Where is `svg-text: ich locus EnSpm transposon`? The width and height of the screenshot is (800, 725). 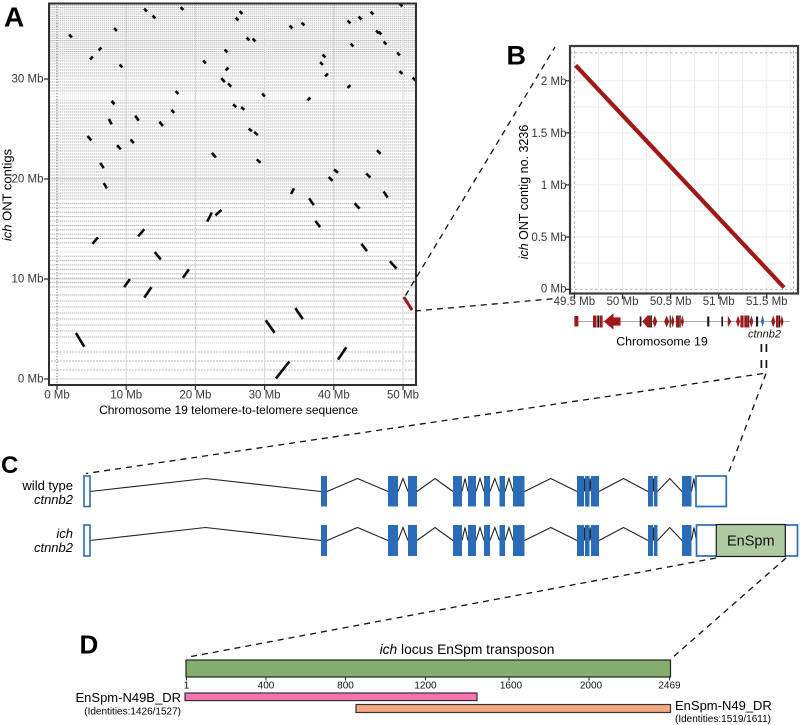 svg-text: ich locus EnSpm transposon is located at coordinates (467, 649).